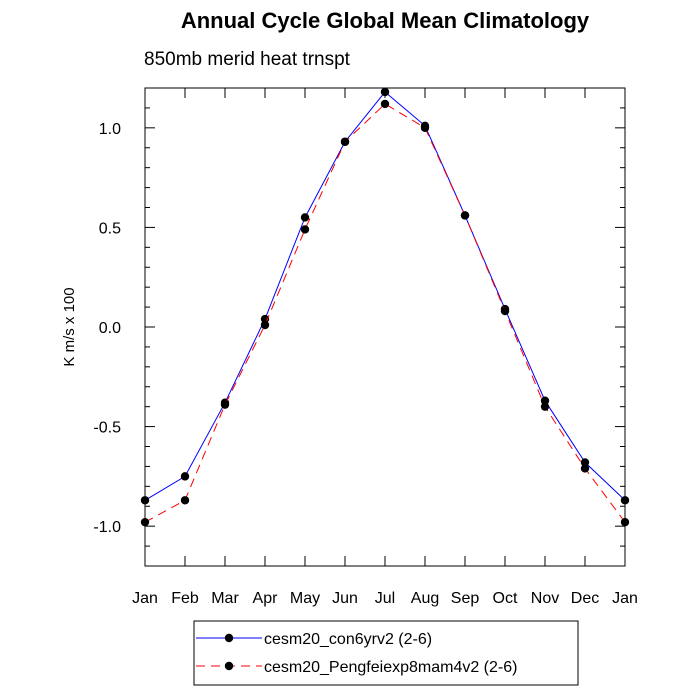 The height and width of the screenshot is (700, 700). What do you see at coordinates (185, 598) in the screenshot?
I see `x-tick-label: Feb` at bounding box center [185, 598].